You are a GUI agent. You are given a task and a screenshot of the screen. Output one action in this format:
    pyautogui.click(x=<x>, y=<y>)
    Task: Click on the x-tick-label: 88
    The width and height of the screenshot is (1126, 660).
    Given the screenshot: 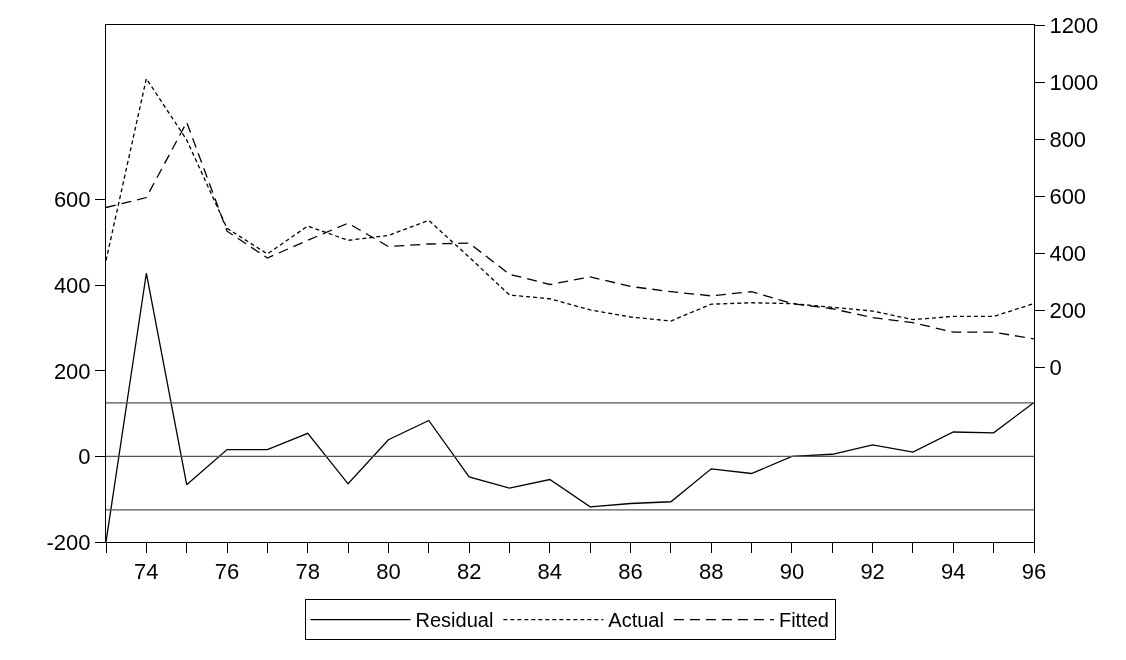 What is the action you would take?
    pyautogui.click(x=711, y=572)
    